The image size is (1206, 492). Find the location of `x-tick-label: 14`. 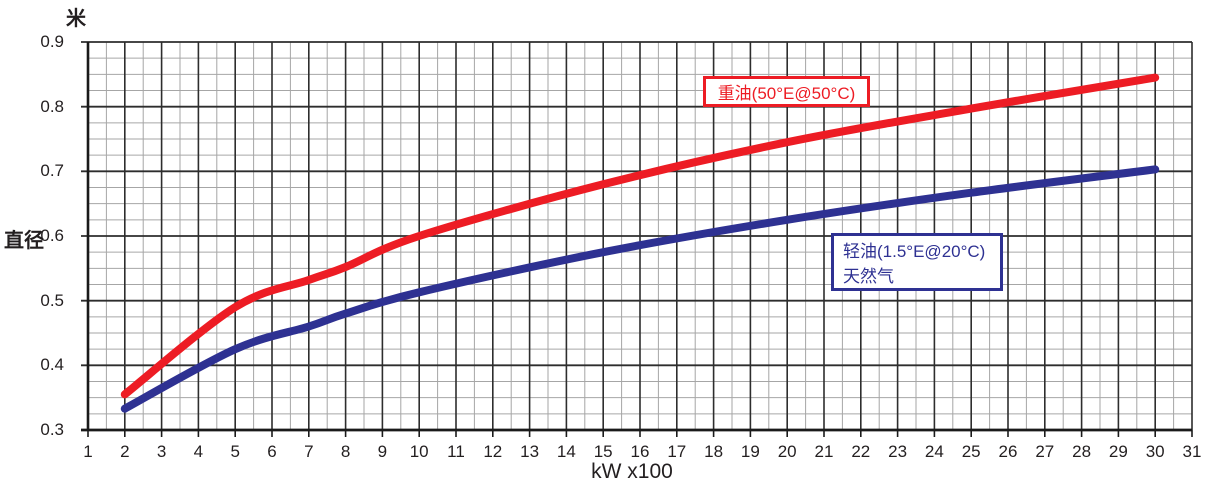

x-tick-label: 14 is located at coordinates (566, 451).